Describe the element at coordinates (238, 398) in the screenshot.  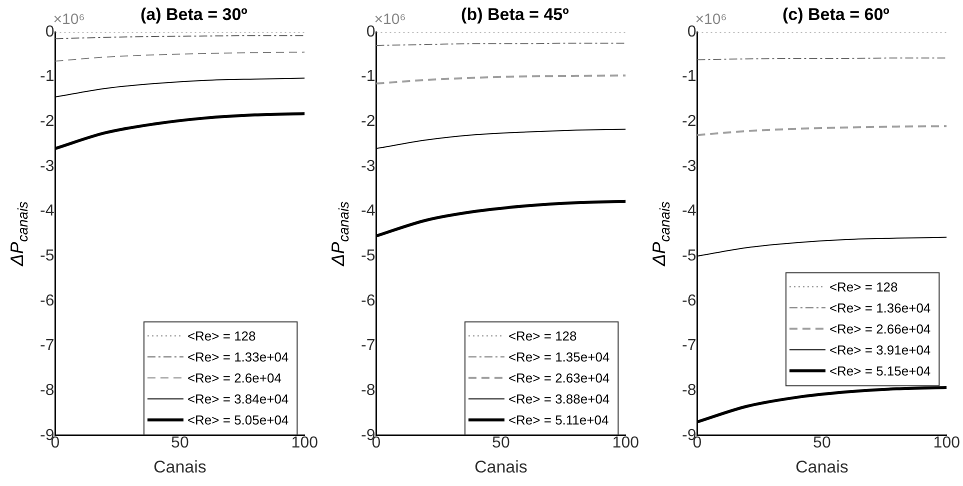
I see `legend-label: <Re> = 3.84e+04` at that location.